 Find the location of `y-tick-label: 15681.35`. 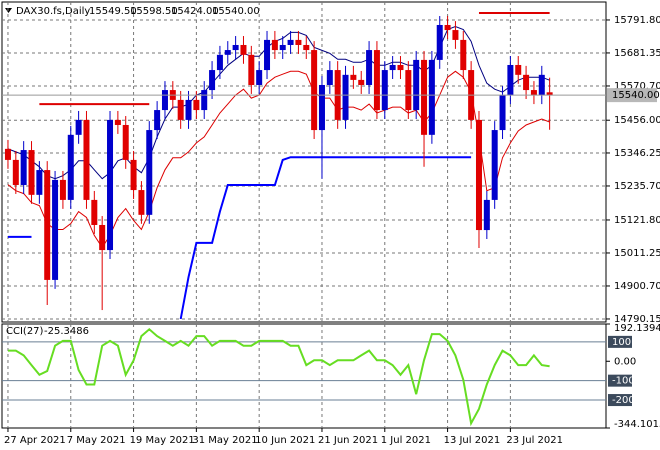

y-tick-label: 15681.35 is located at coordinates (637, 53).